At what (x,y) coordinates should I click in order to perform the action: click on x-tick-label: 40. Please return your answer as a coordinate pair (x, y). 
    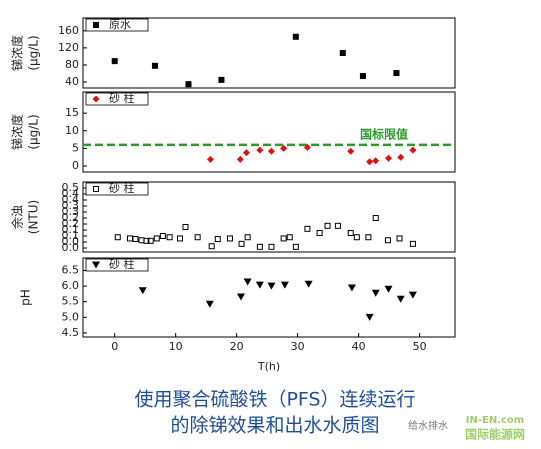
    Looking at the image, I should click on (359, 346).